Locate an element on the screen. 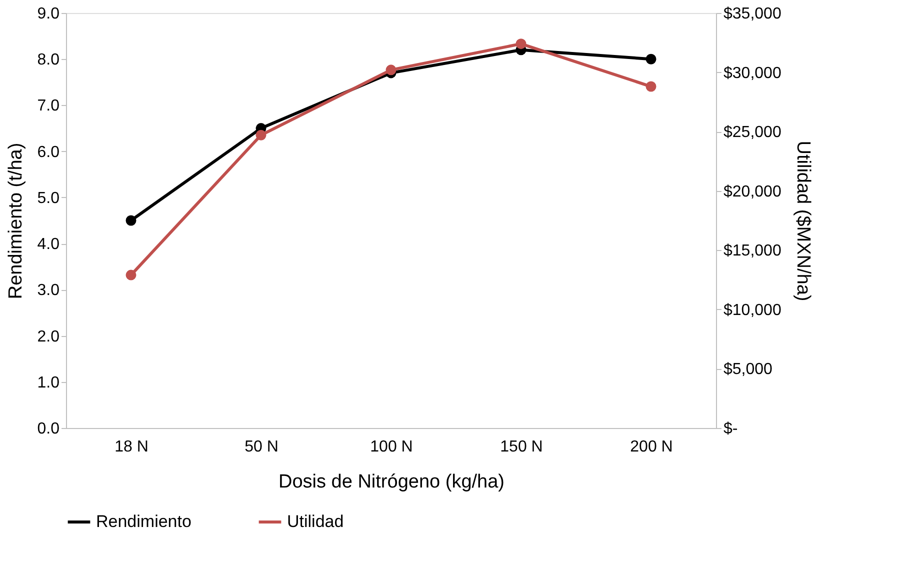 This screenshot has height=583, width=910. x-tick-label: 50 N is located at coordinates (261, 447).